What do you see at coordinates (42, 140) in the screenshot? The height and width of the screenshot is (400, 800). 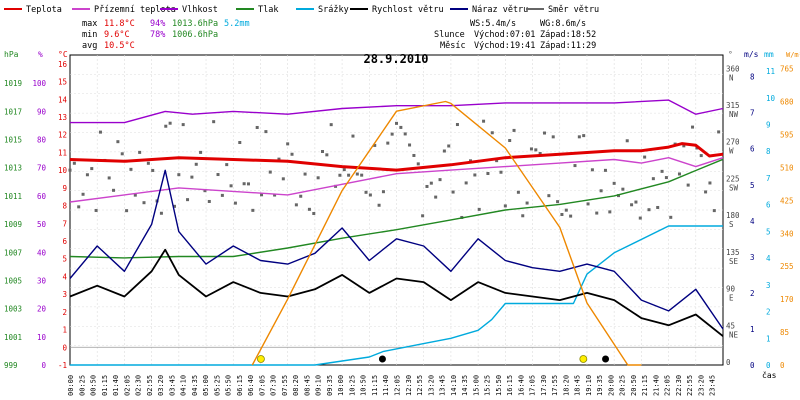 I see `pct-tick-label: 80` at bounding box center [42, 140].